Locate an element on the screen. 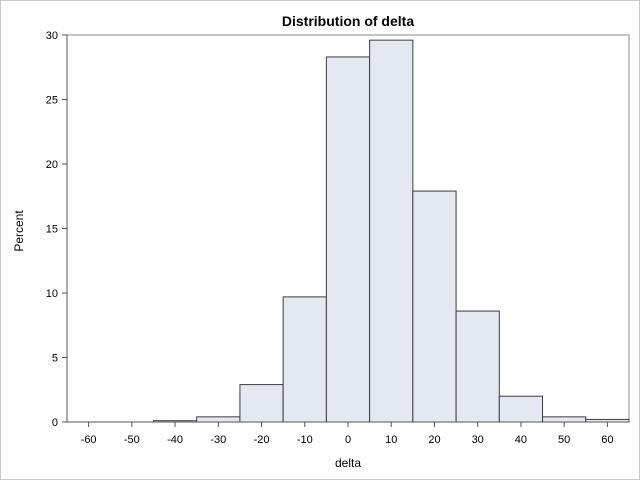 The image size is (640, 481). chart-title: Distribution of delta is located at coordinates (348, 21).